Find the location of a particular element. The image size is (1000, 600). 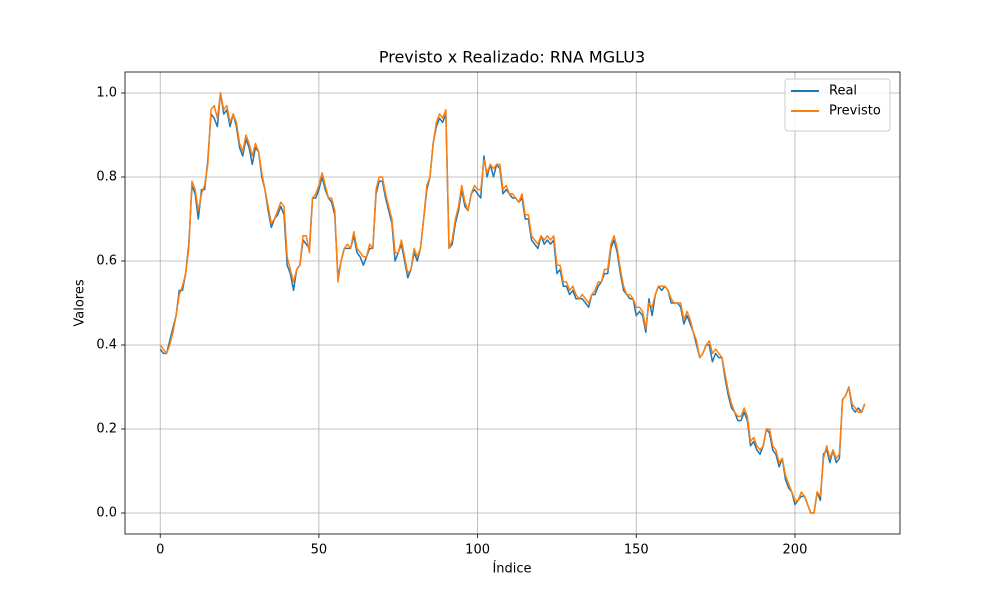

x-tick-label: 50 is located at coordinates (319, 550).